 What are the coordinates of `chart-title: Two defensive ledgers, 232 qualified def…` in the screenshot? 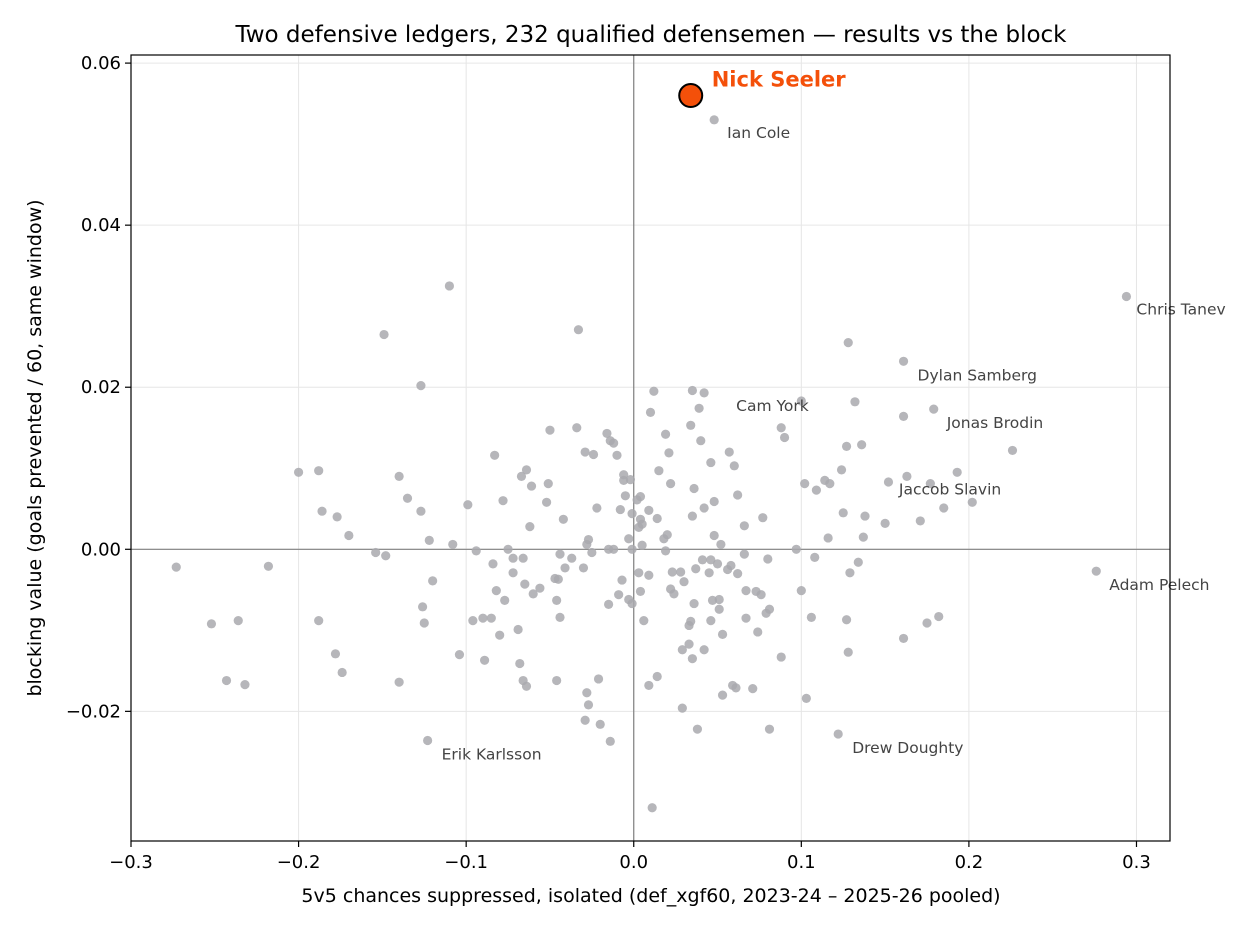 It's located at (650, 35).